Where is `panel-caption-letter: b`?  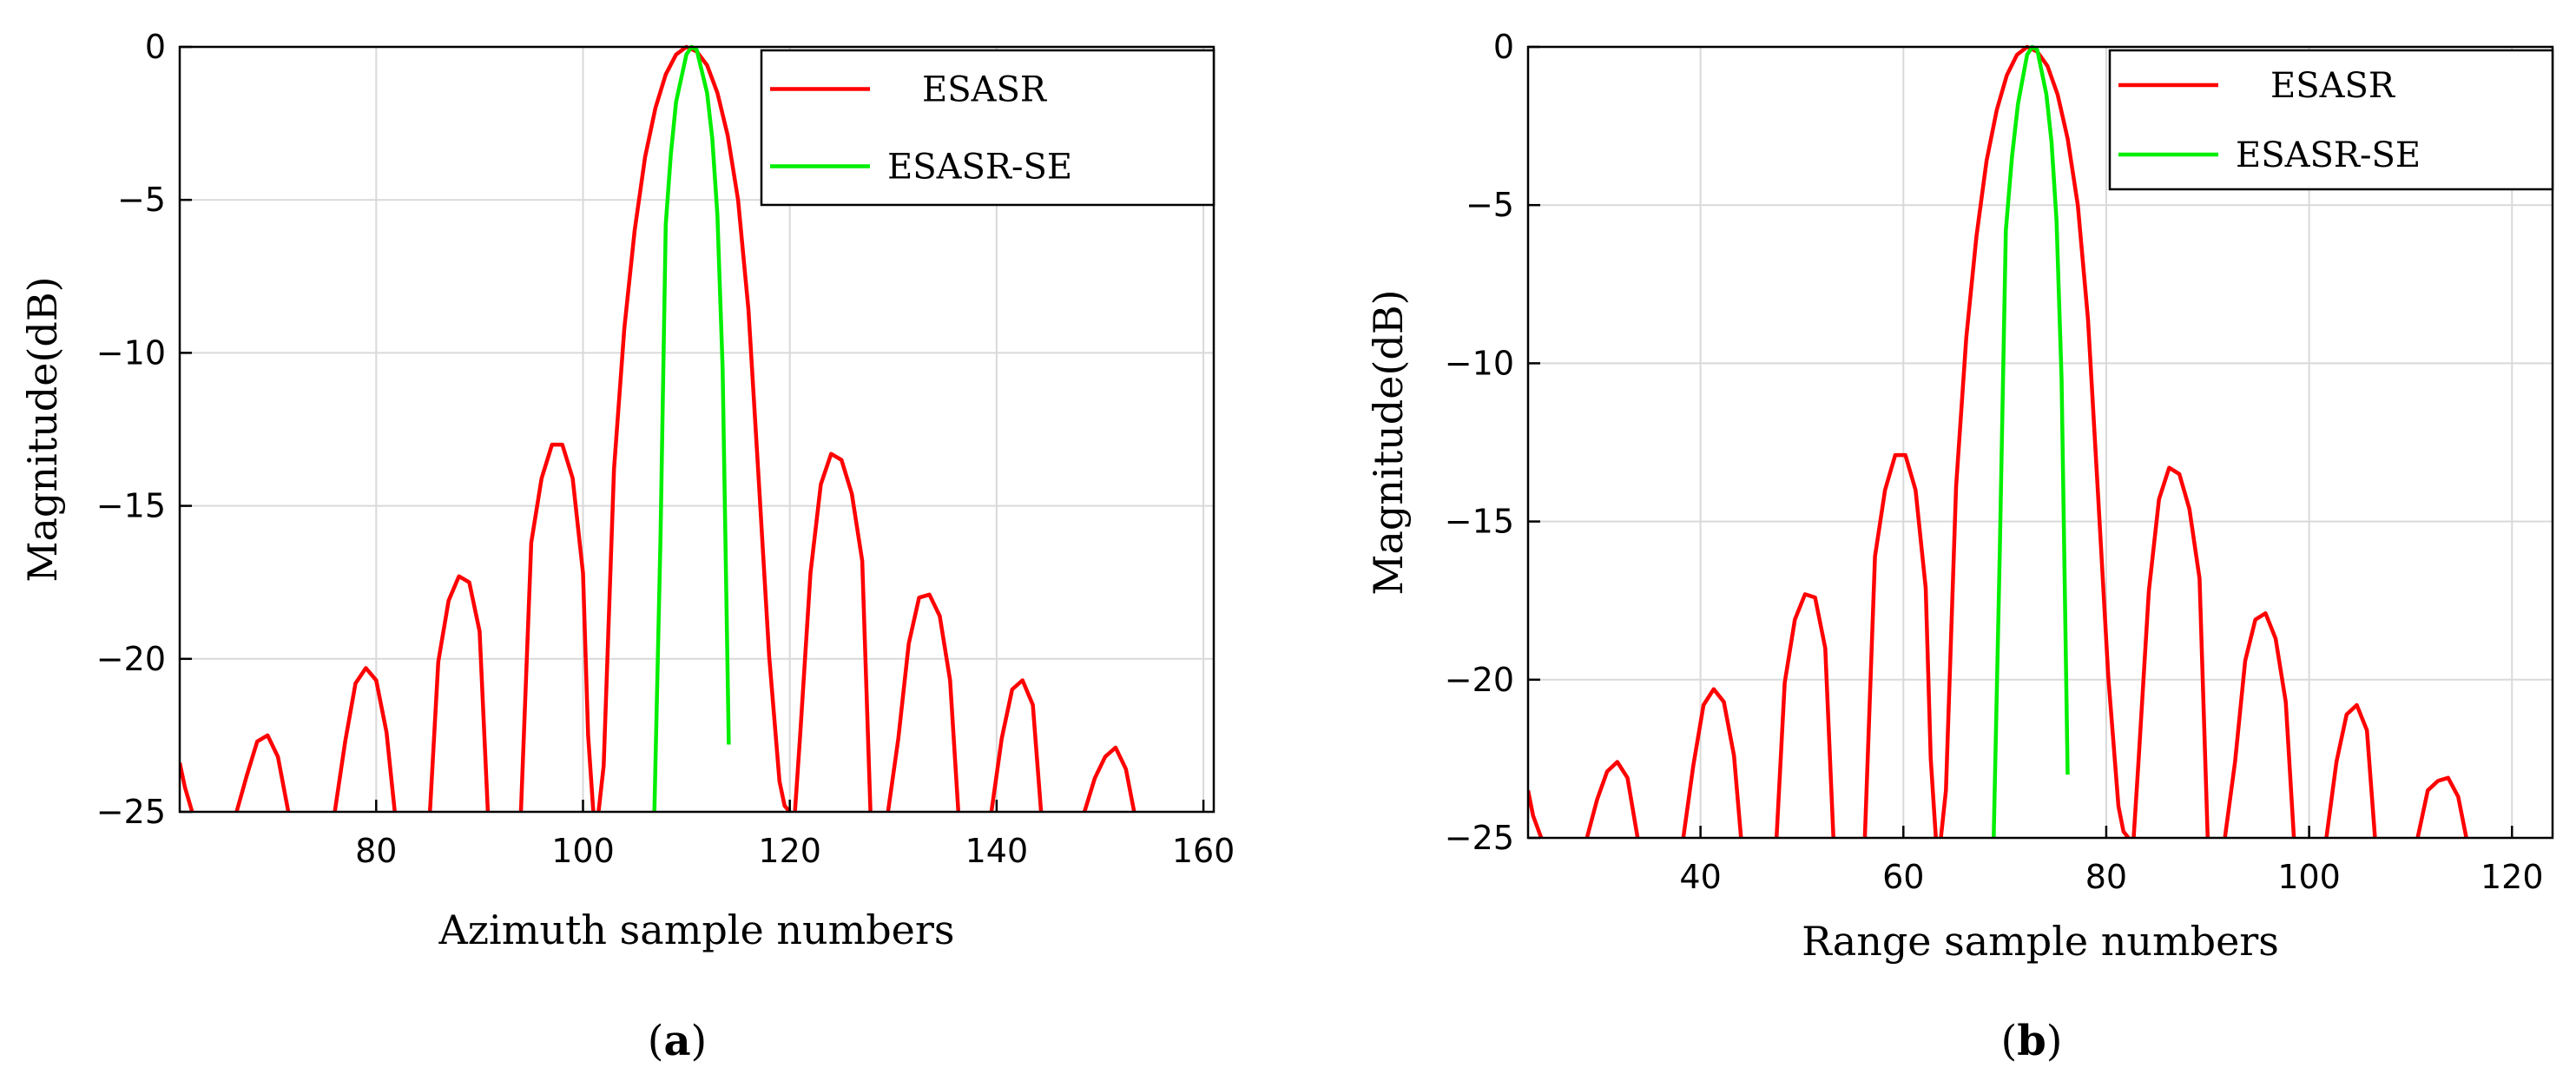
panel-caption-letter: b is located at coordinates (2031, 1041).